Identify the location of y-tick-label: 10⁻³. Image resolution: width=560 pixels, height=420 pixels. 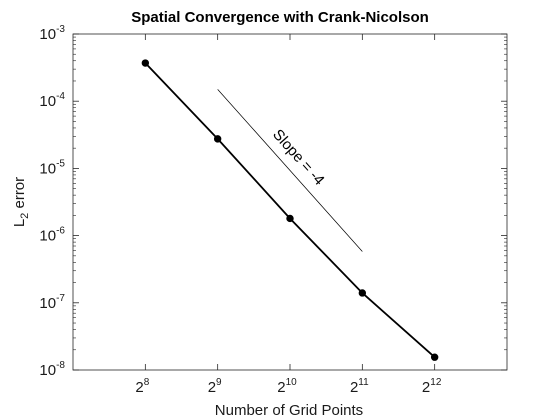
(52, 33).